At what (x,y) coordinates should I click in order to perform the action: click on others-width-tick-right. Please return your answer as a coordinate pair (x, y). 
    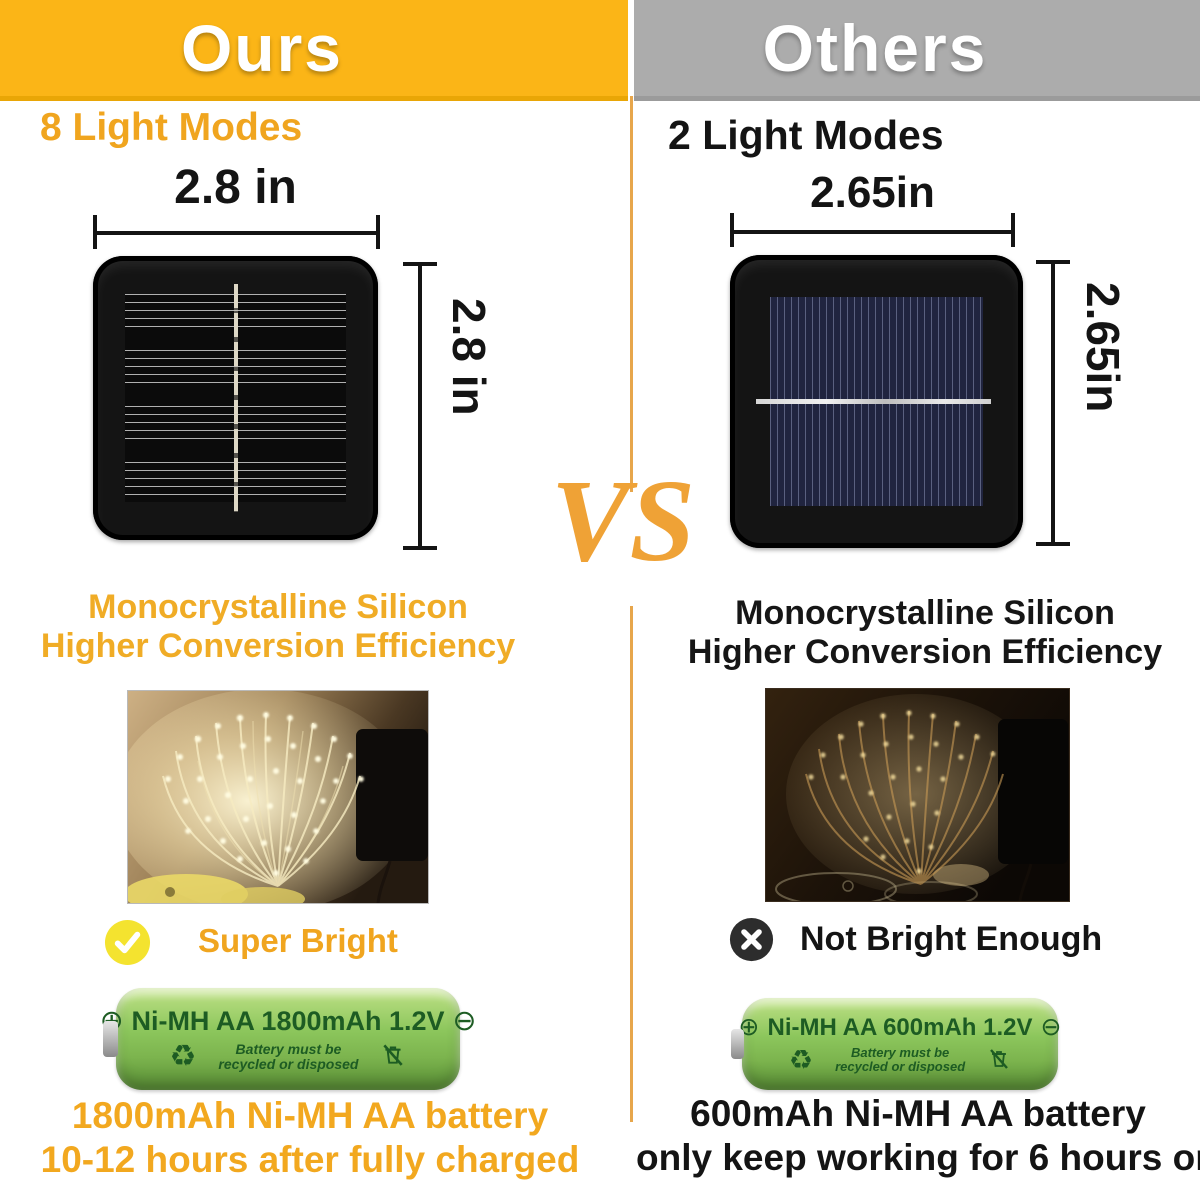
    Looking at the image, I should click on (1013, 230).